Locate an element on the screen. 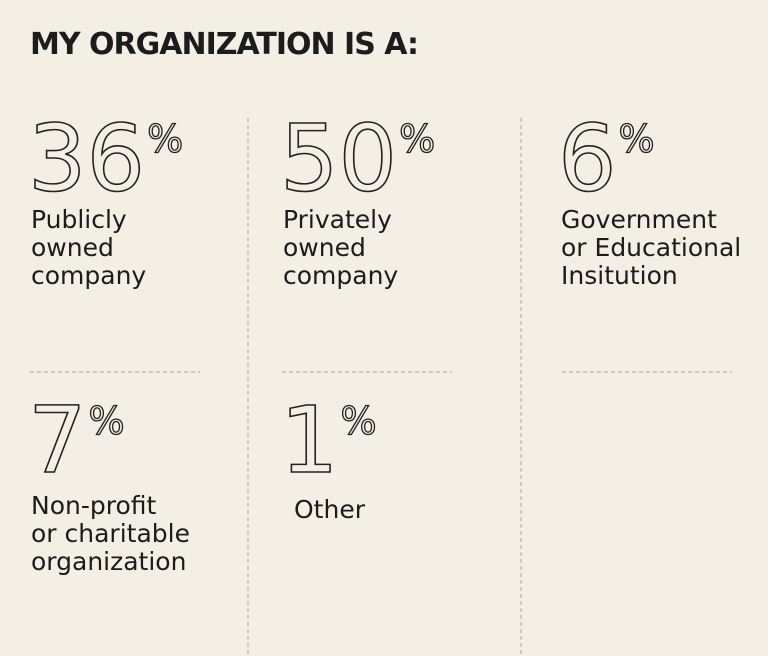  stat-label: Non-profit is located at coordinates (94, 505).